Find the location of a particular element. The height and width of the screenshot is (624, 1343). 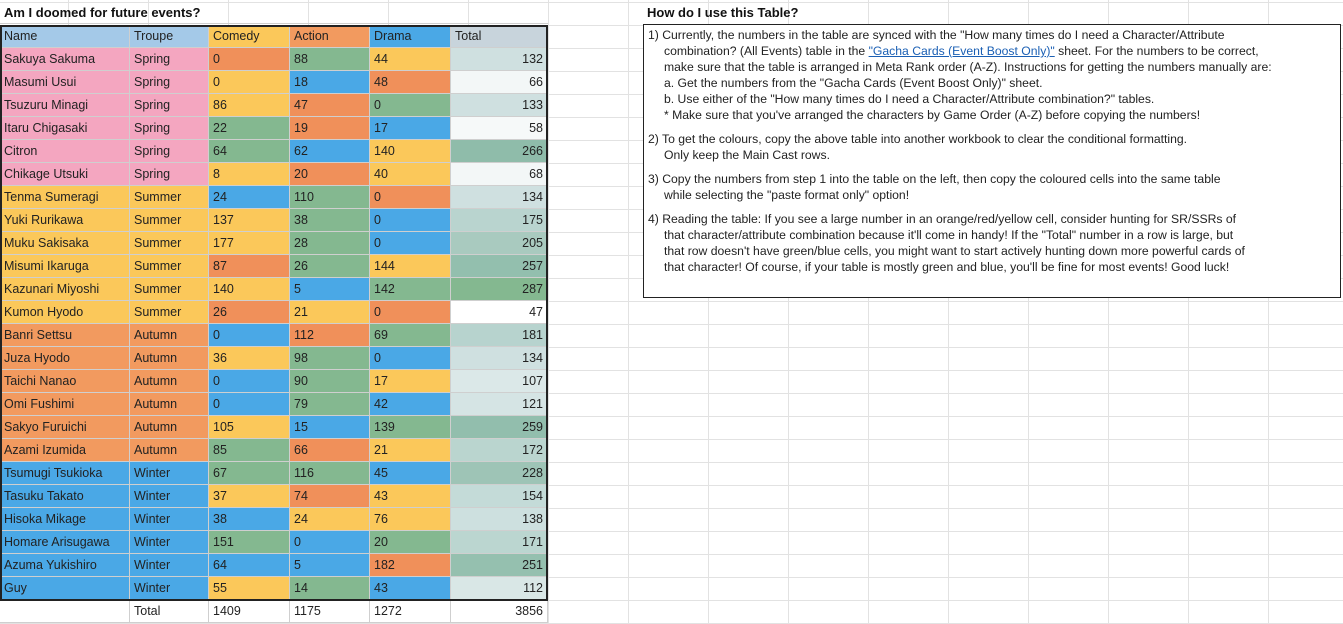

cell-action: 74 is located at coordinates (330, 496).